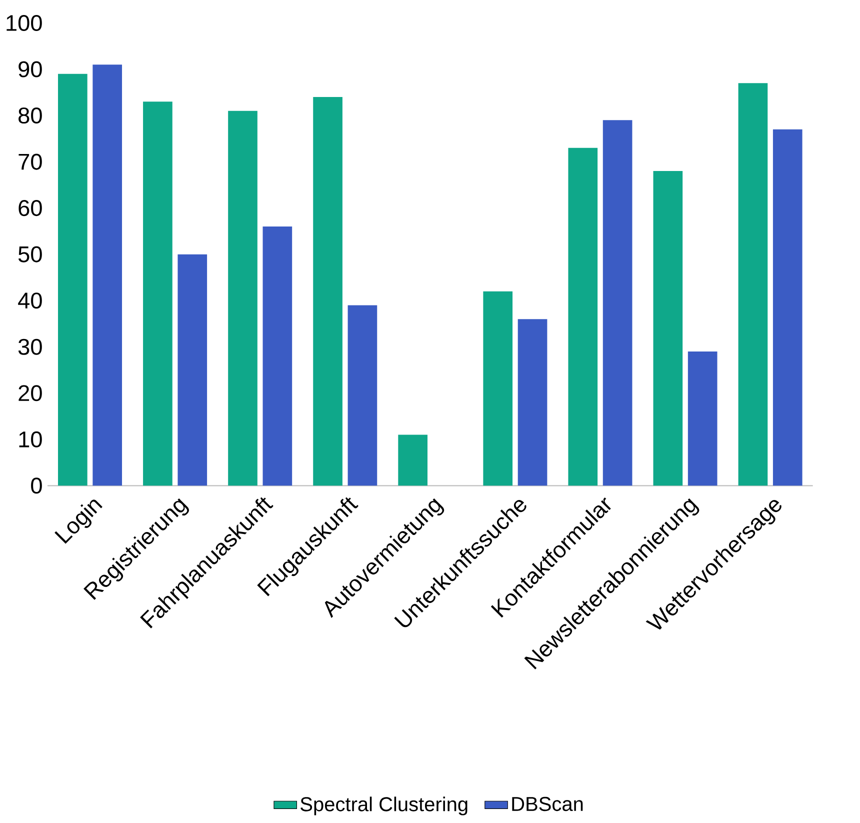  What do you see at coordinates (30, 439) in the screenshot?
I see `y-tick-label: 10` at bounding box center [30, 439].